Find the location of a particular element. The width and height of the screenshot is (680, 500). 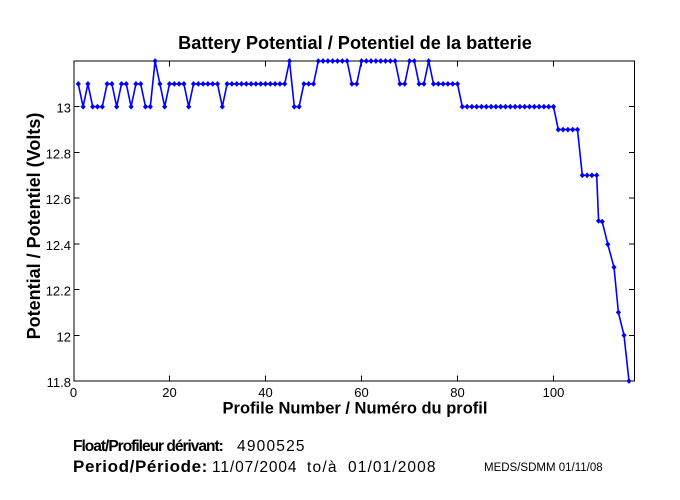

svg-text:Float/Profileur dérivant:49005: Float/Profileur dérivant: 4900525 is located at coordinates (189, 446).